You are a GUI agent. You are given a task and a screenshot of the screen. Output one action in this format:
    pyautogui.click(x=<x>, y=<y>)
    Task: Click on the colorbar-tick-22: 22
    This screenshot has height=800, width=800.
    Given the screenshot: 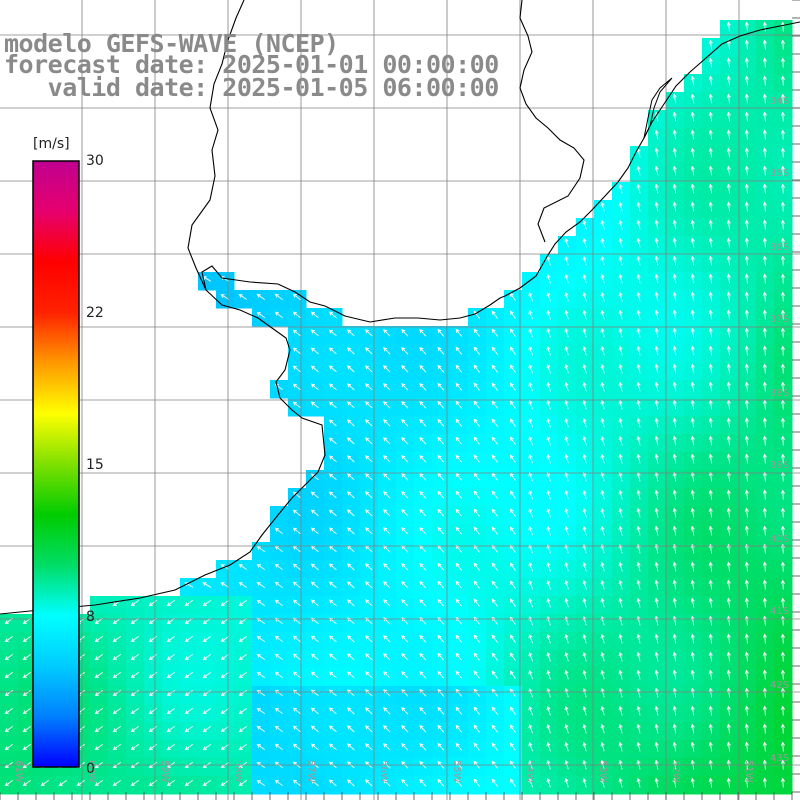 What is the action you would take?
    pyautogui.click(x=95, y=313)
    